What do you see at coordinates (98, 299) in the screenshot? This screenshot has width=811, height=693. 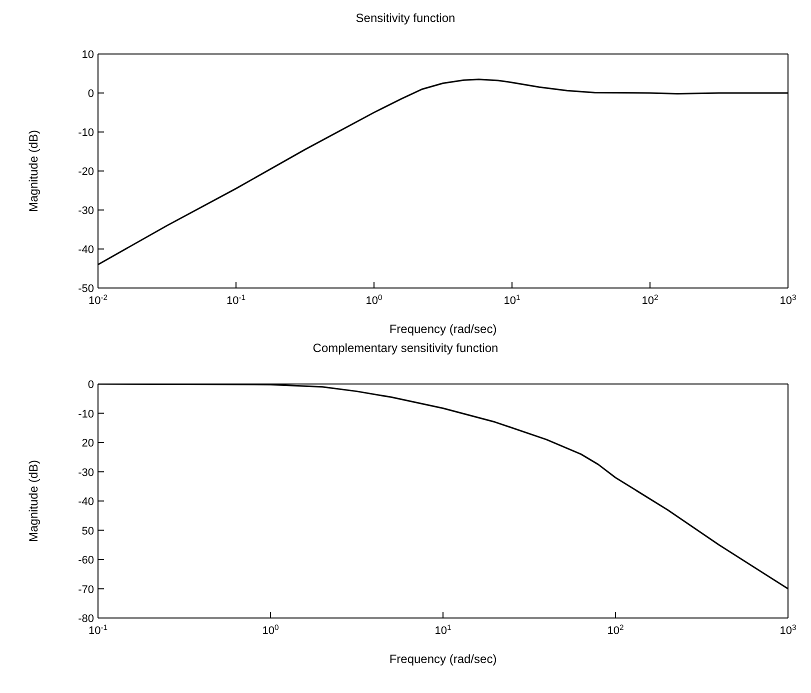 I see `x-tick-label: 10$^{-2}$` at bounding box center [98, 299].